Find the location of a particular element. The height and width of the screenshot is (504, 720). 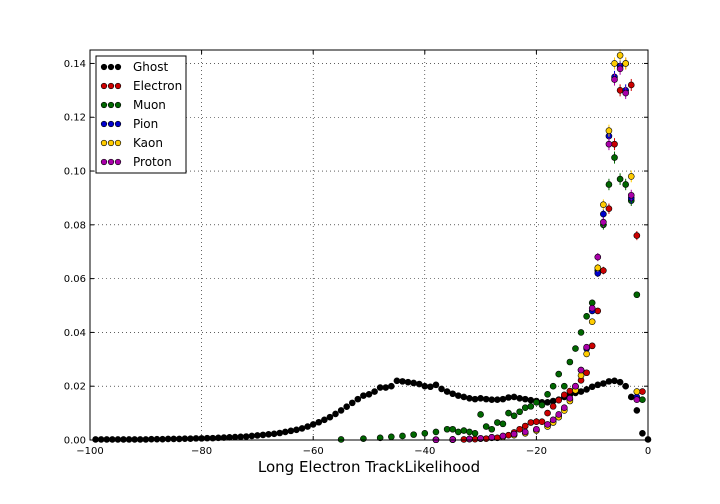

legend-label-muon: Muon is located at coordinates (149, 105).